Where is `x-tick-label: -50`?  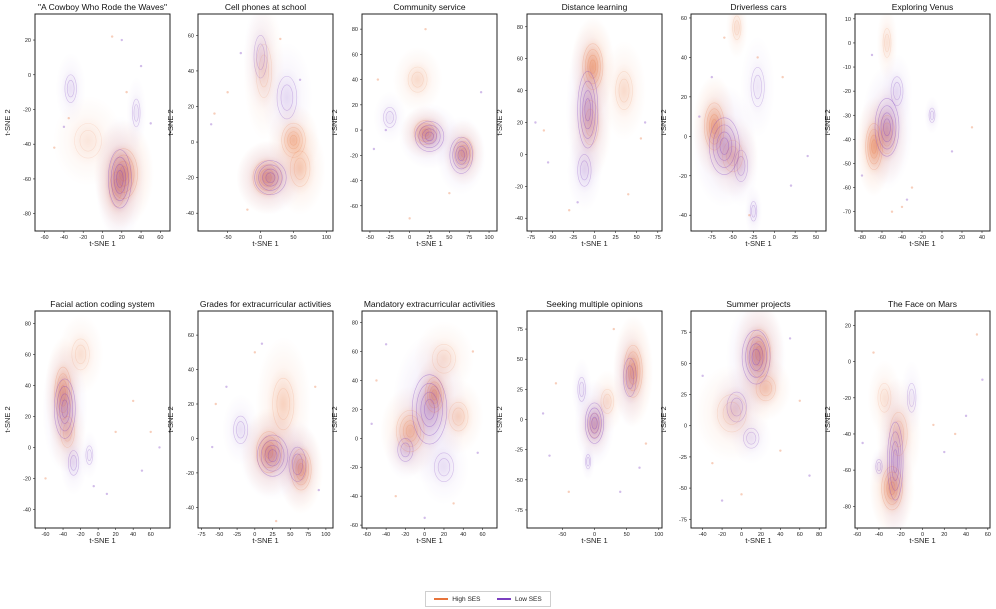 x-tick-label: -50 is located at coordinates (228, 238).